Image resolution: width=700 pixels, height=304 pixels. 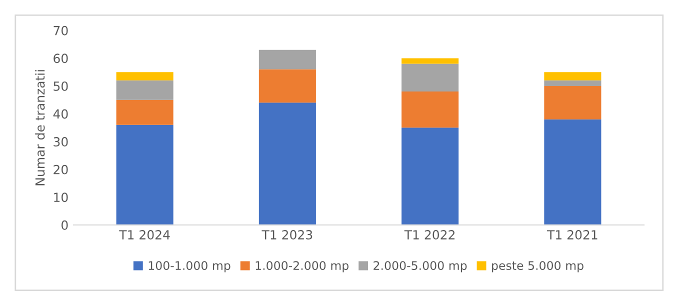 What do you see at coordinates (61, 197) in the screenshot?
I see `y-tick-label: 10` at bounding box center [61, 197].